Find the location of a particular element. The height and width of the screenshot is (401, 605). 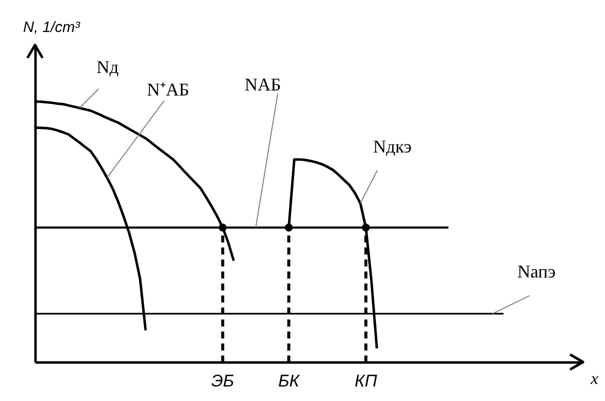

text: N⁺АБ is located at coordinates (168, 90).